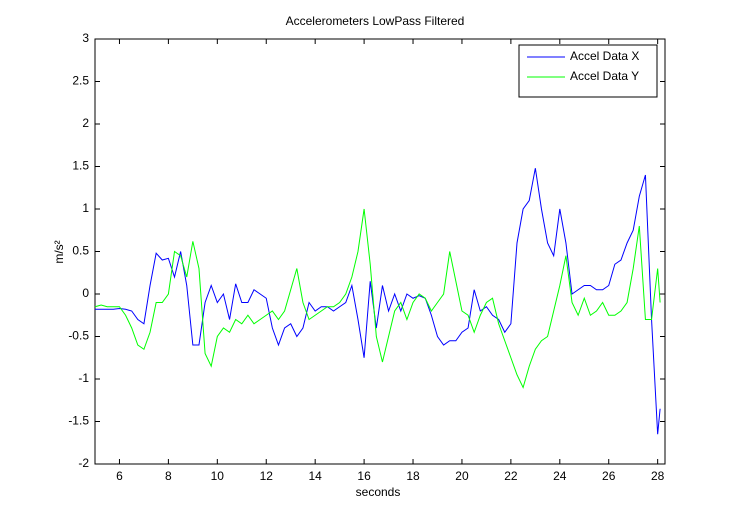 The image size is (729, 521). Describe the element at coordinates (119, 476) in the screenshot. I see `x-tick-label: 6` at that location.